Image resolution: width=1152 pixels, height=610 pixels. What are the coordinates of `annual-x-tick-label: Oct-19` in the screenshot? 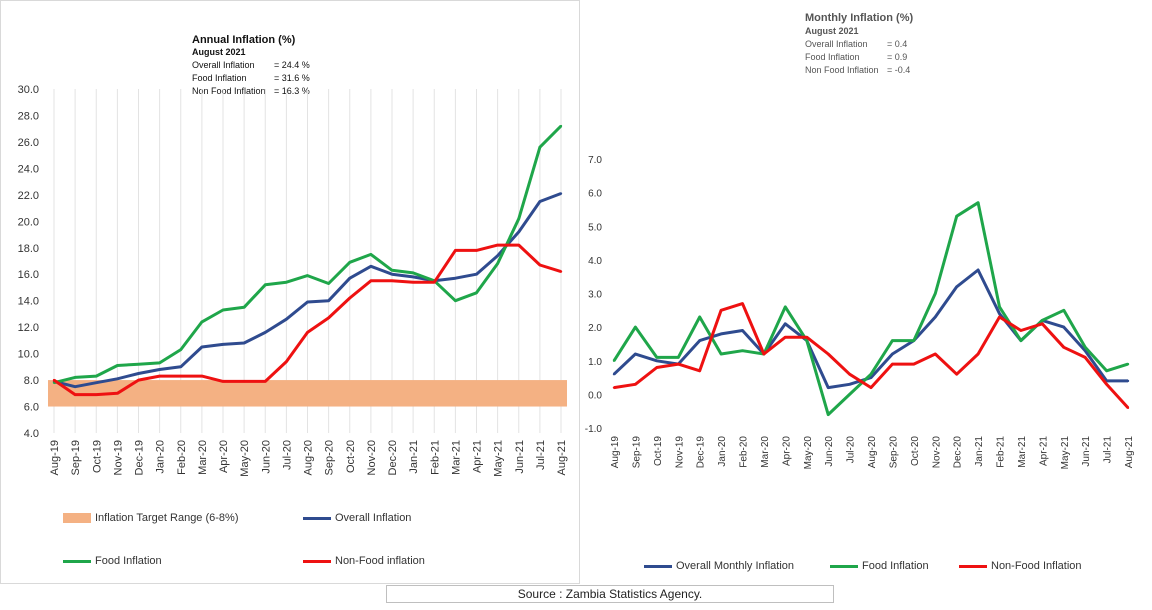 It's located at (97, 456).